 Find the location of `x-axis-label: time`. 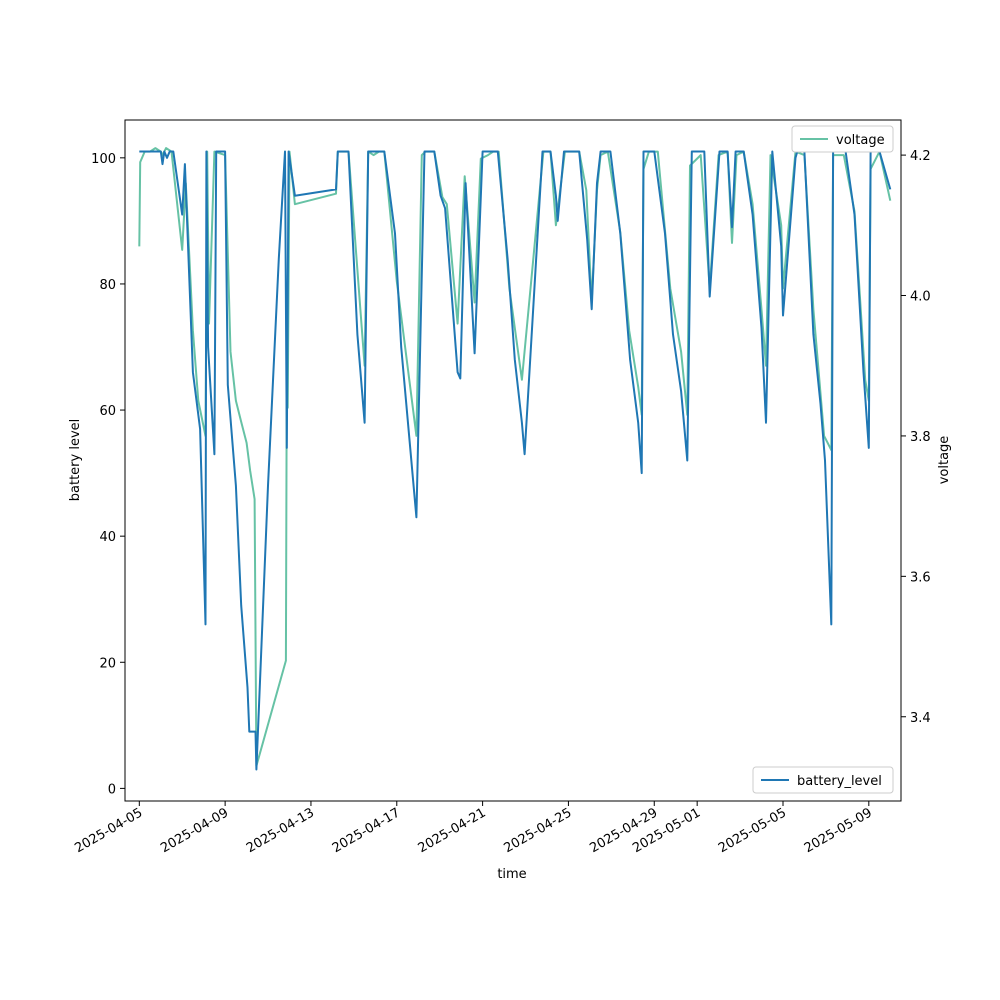

x-axis-label: time is located at coordinates (511, 874).